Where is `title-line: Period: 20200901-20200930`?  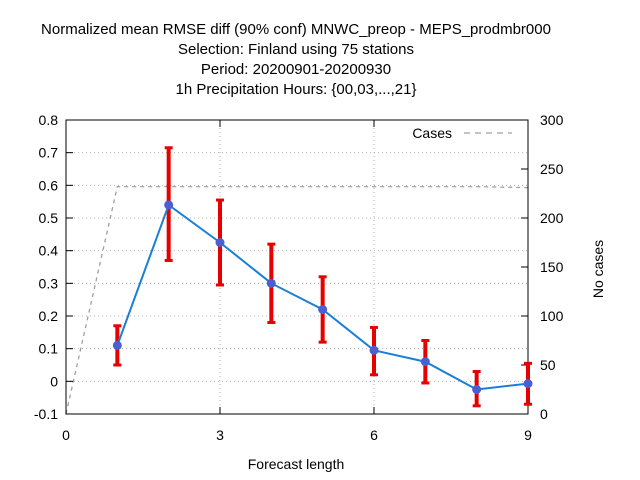 title-line: Period: 20200901-20200930 is located at coordinates (296, 69).